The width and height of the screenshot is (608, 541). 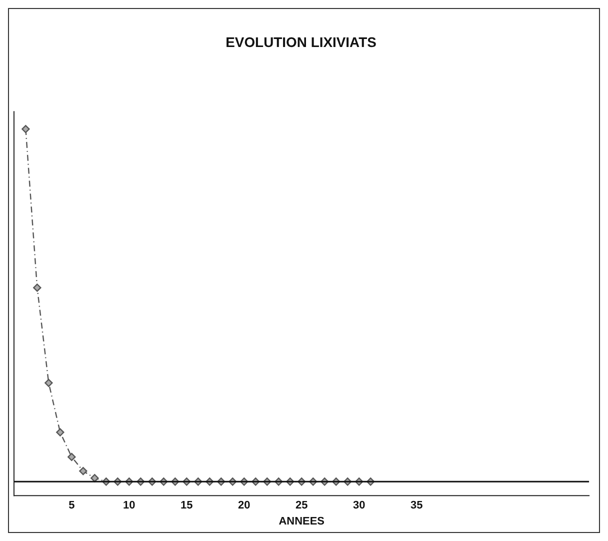 What do you see at coordinates (244, 505) in the screenshot?
I see `x-tick-label: 20` at bounding box center [244, 505].